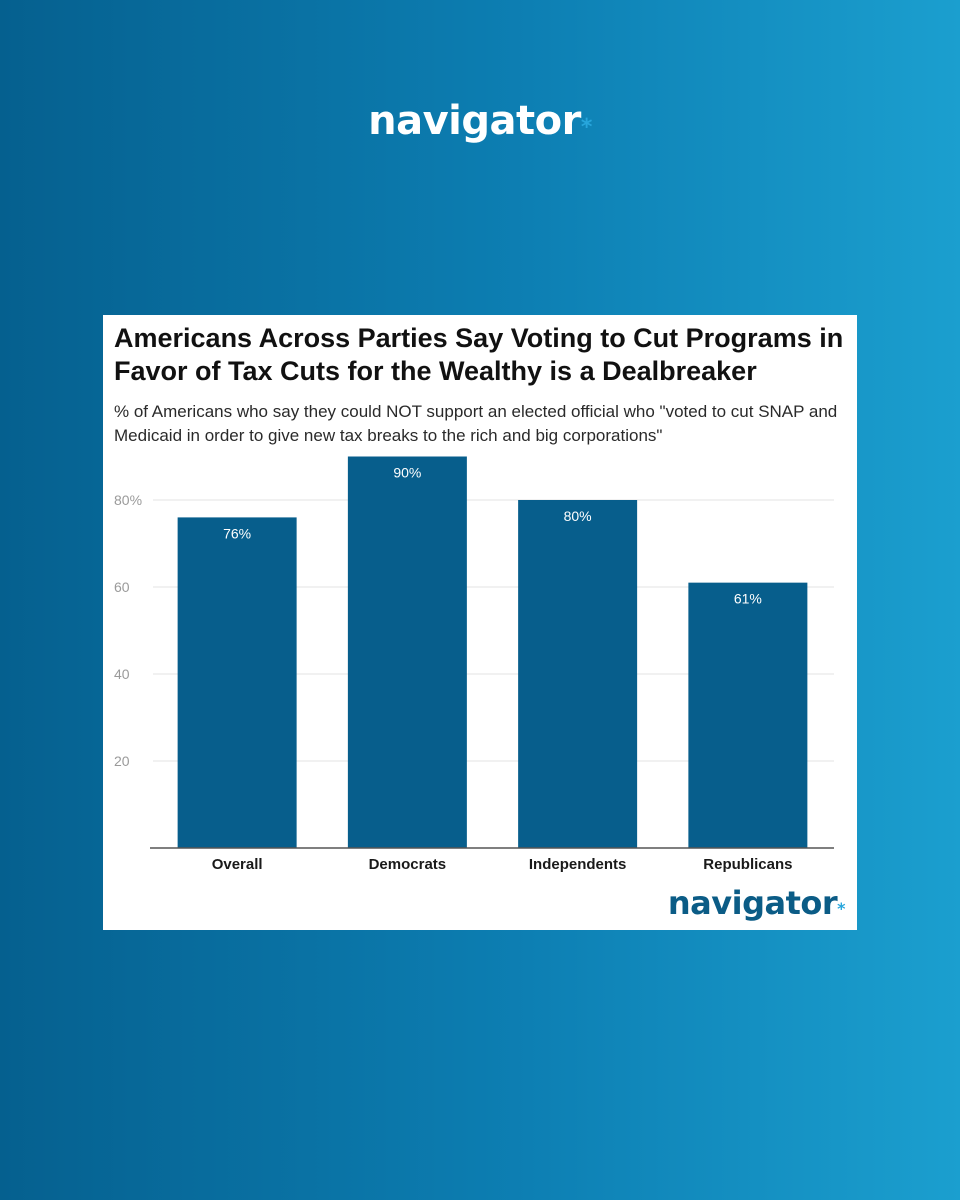  Describe the element at coordinates (237, 864) in the screenshot. I see `x-tick-label: Overall` at that location.